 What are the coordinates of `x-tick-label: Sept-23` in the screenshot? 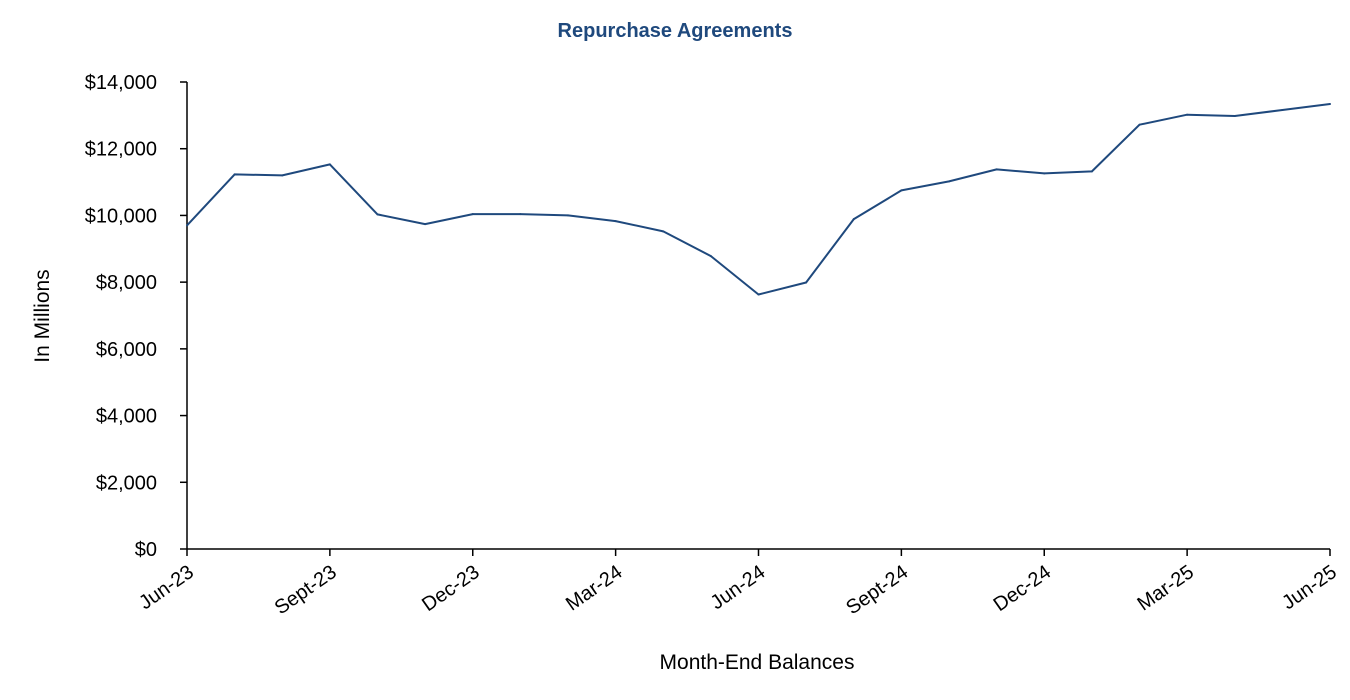 It's located at (306, 590).